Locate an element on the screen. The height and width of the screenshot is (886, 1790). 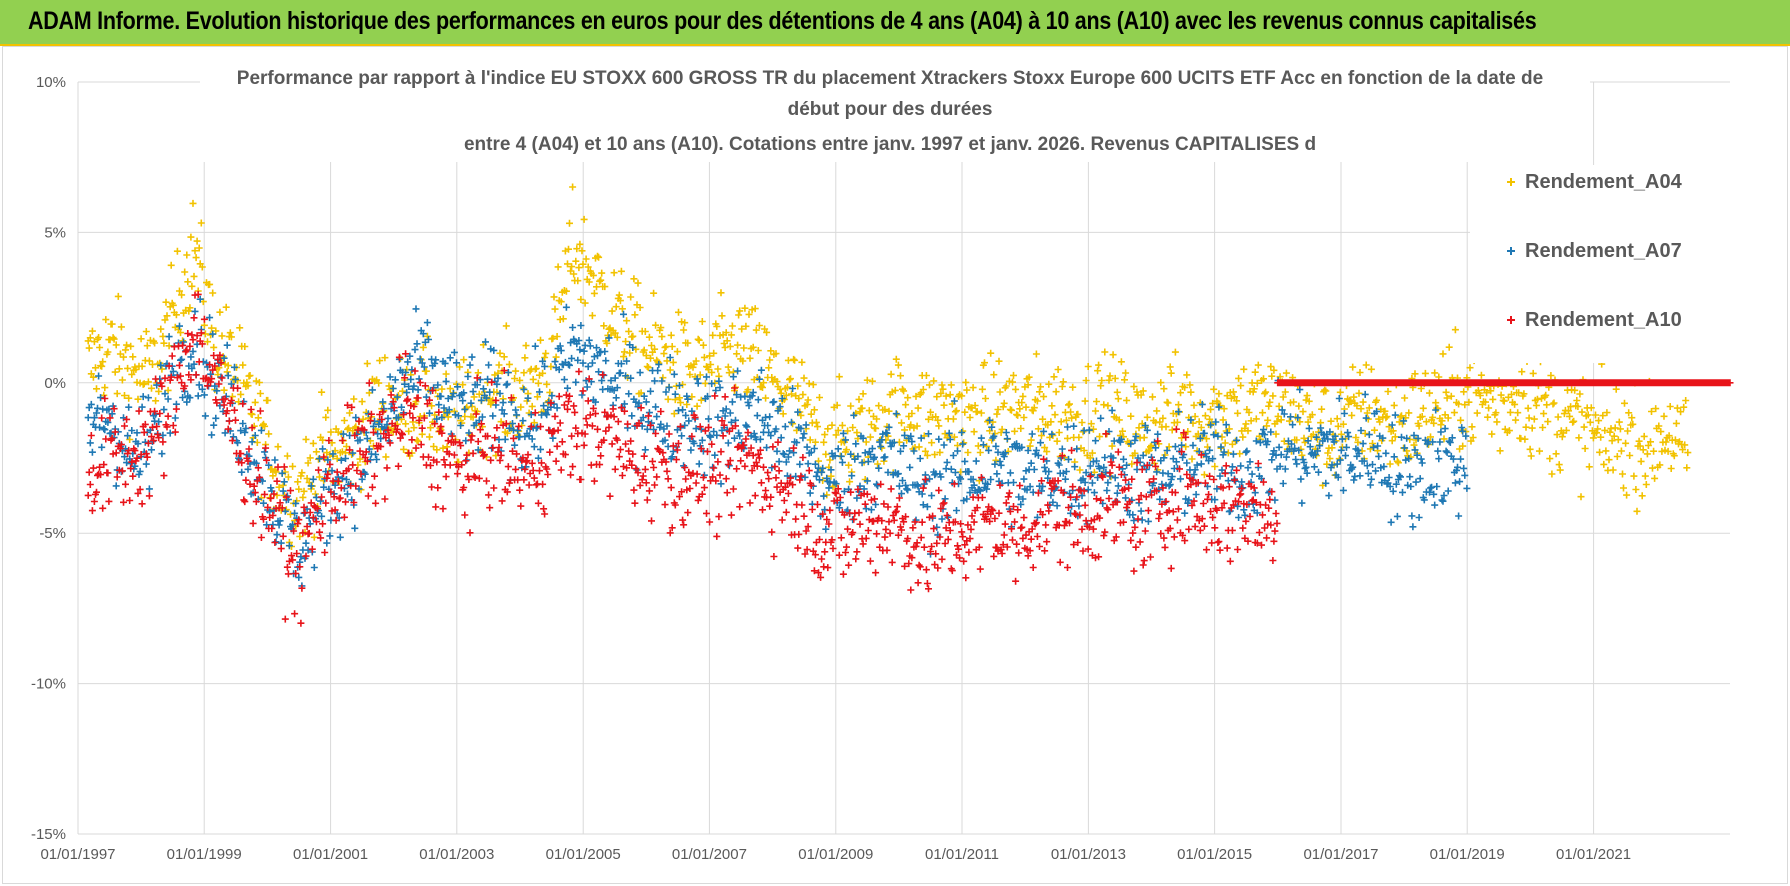
legend-label: Rendement_A07 is located at coordinates (1603, 251).